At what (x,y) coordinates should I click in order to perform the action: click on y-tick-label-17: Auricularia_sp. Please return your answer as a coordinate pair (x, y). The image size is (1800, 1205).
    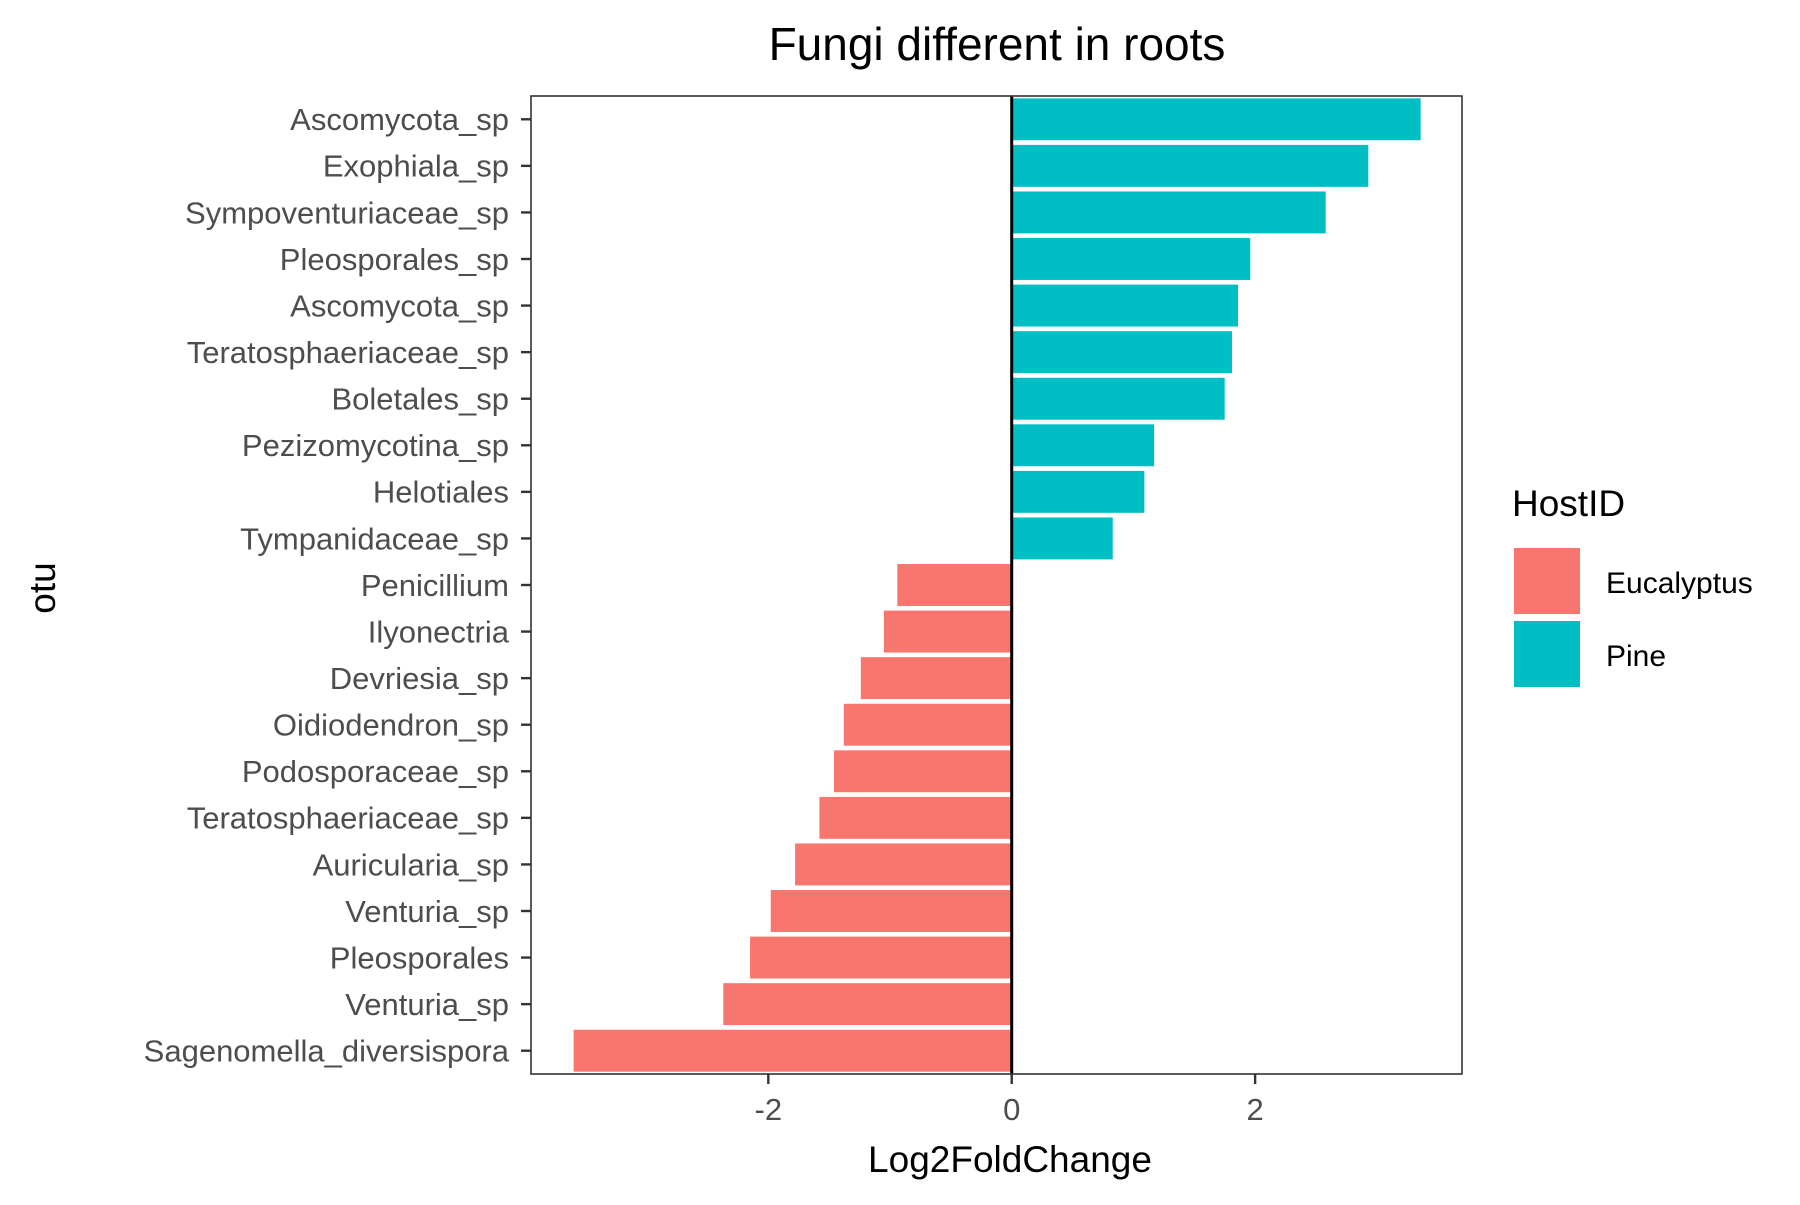
    Looking at the image, I should click on (411, 864).